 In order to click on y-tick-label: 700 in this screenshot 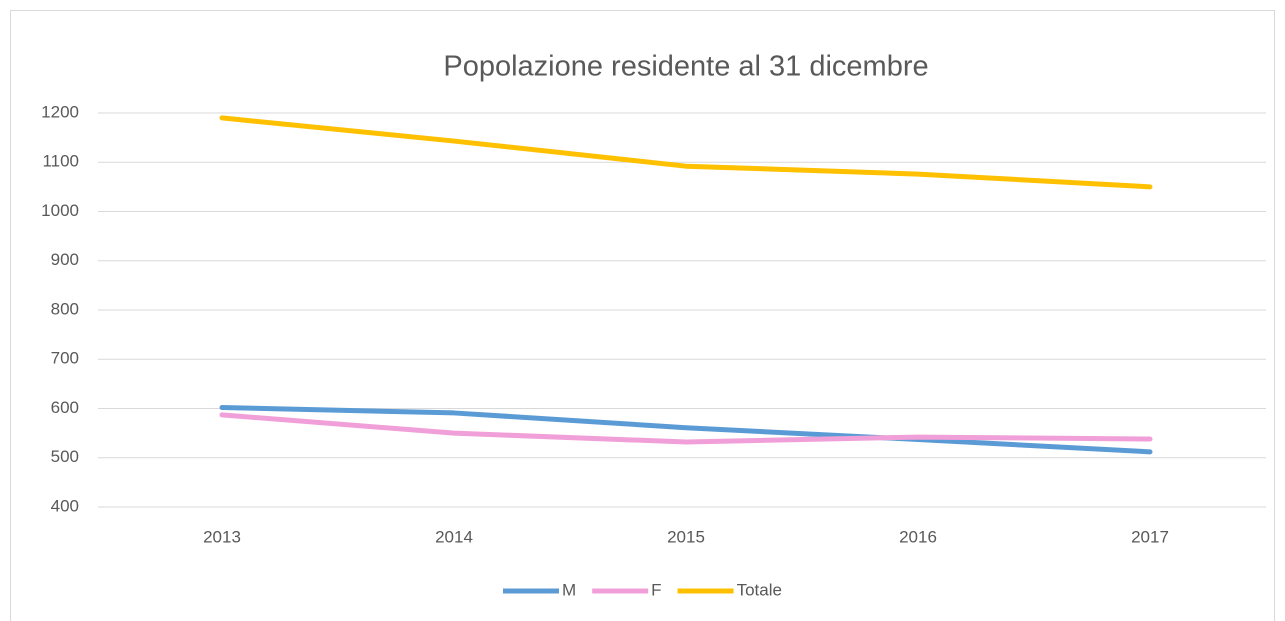, I will do `click(65, 358)`.